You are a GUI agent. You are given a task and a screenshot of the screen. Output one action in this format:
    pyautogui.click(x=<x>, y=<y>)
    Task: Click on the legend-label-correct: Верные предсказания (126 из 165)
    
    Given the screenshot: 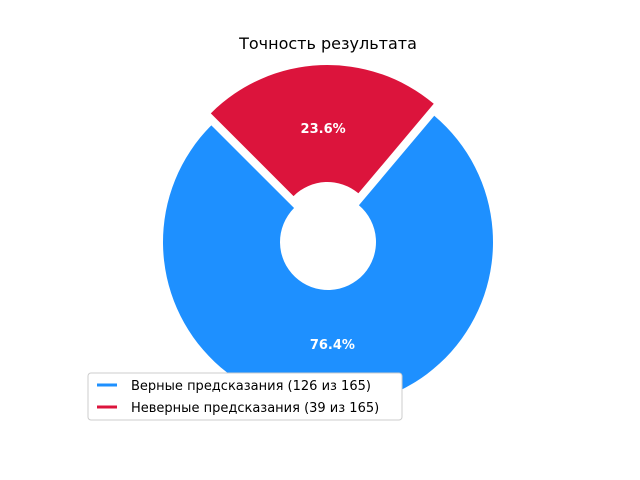 What is the action you would take?
    pyautogui.click(x=251, y=386)
    